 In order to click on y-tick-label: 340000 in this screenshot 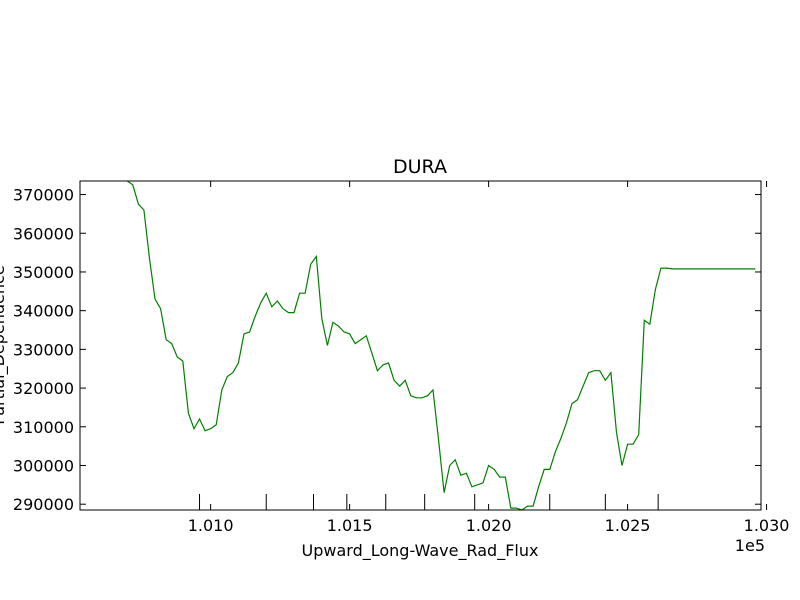, I will do `click(43, 311)`.